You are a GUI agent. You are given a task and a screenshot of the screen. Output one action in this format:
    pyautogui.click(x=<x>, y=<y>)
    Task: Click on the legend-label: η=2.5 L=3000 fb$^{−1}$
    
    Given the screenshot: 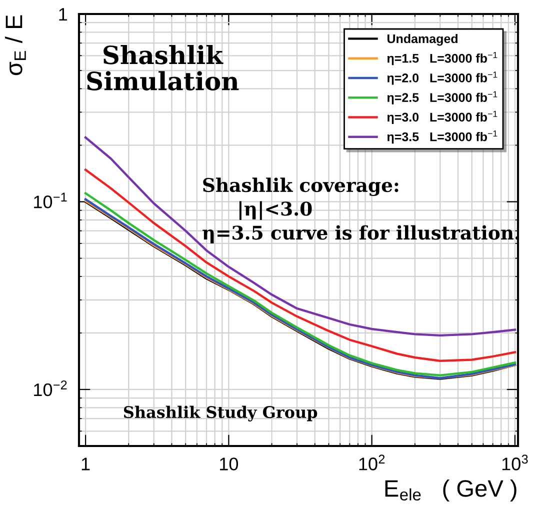 What is the action you would take?
    pyautogui.click(x=442, y=97)
    